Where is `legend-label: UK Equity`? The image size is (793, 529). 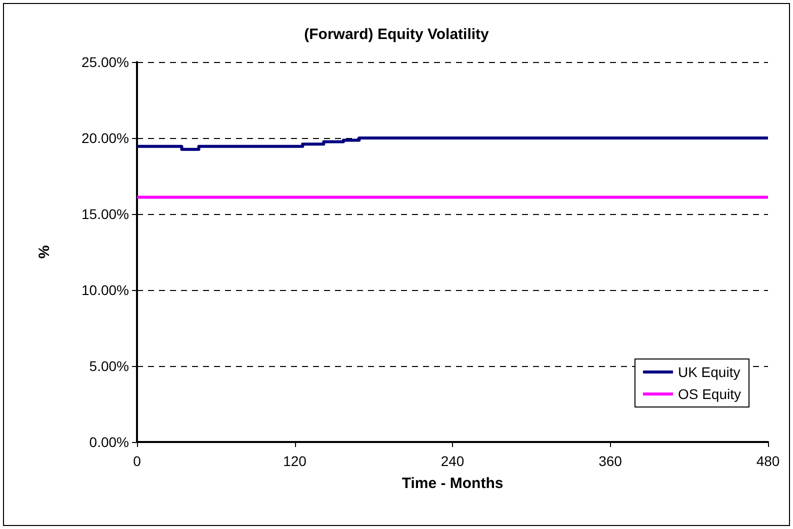
legend-label: UK Equity is located at coordinates (709, 372).